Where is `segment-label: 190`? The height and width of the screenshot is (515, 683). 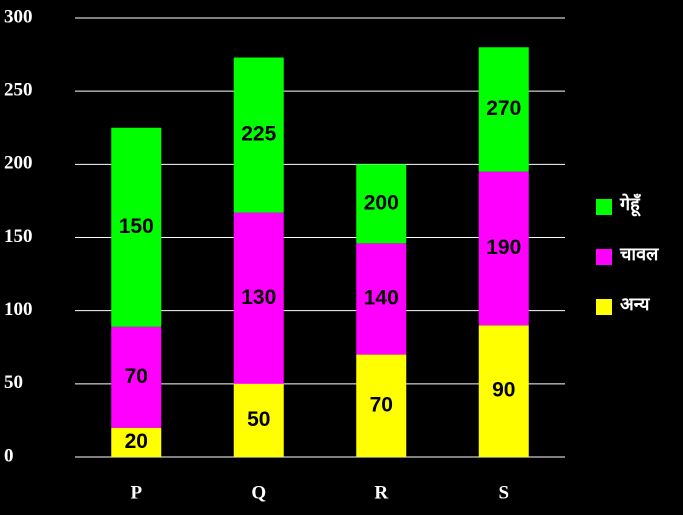
segment-label: 190 is located at coordinates (503, 247).